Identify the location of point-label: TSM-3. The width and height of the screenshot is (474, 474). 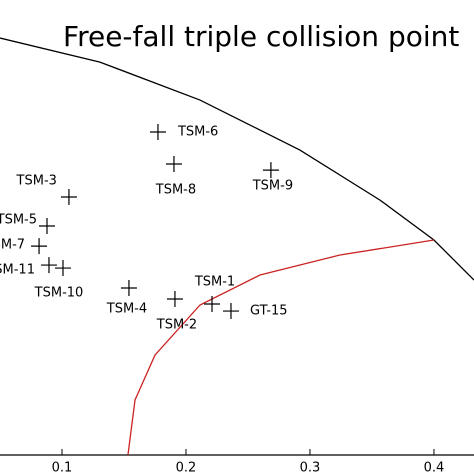
(36, 181).